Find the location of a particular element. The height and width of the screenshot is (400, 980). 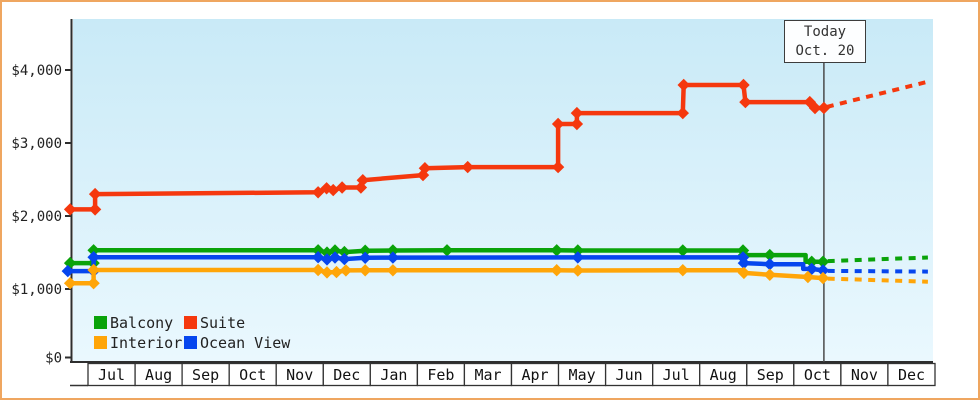

forecast-line-interior is located at coordinates (877, 280).